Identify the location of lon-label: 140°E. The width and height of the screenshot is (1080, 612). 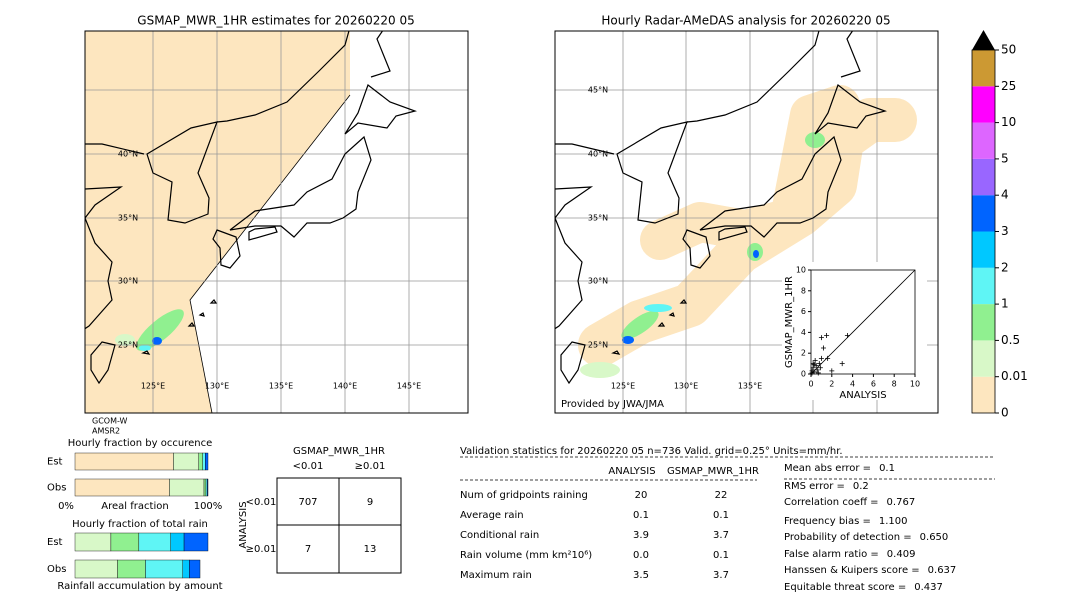
(345, 386).